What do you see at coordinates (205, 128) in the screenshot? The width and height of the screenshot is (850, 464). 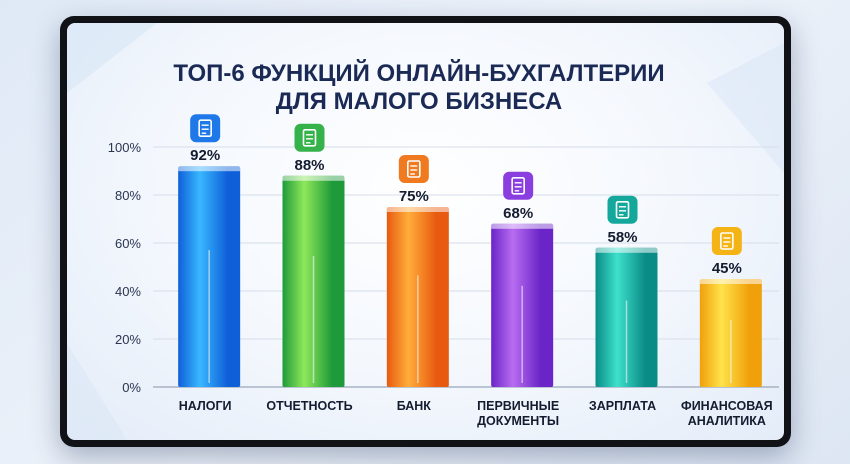 I see `tax-document-icon` at bounding box center [205, 128].